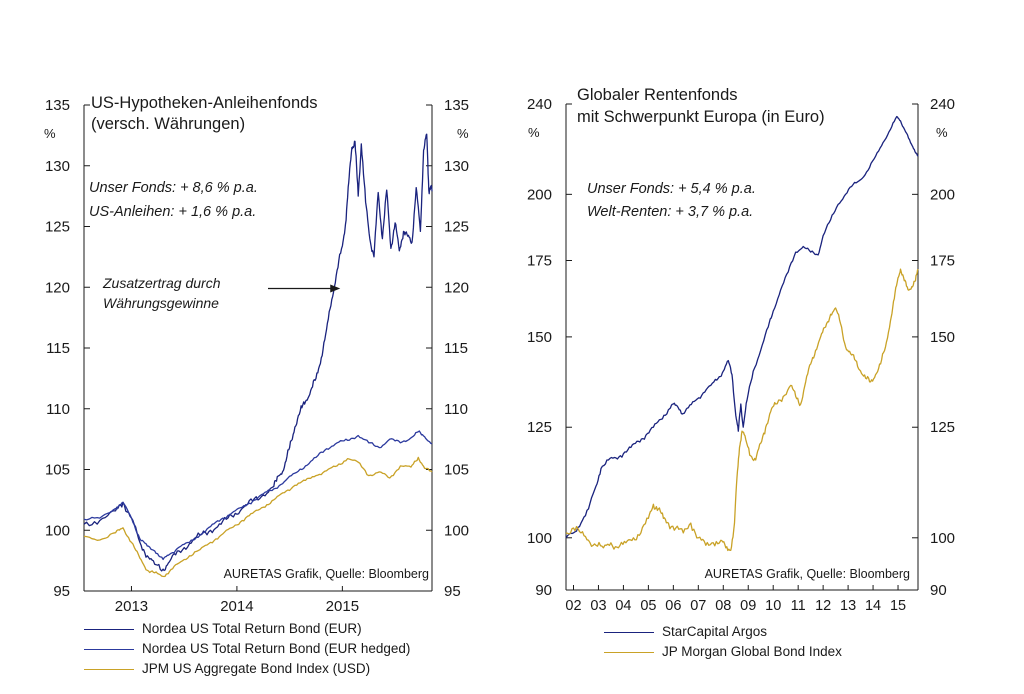 This screenshot has height=694, width=1024. I want to click on legend-label: StarCapital Argos, so click(715, 631).